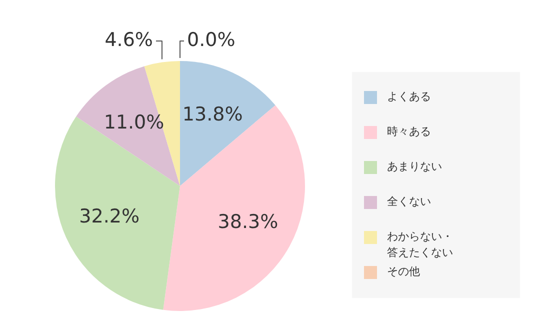 The width and height of the screenshot is (536, 332). I want to click on legend-label: よくある, so click(409, 97).